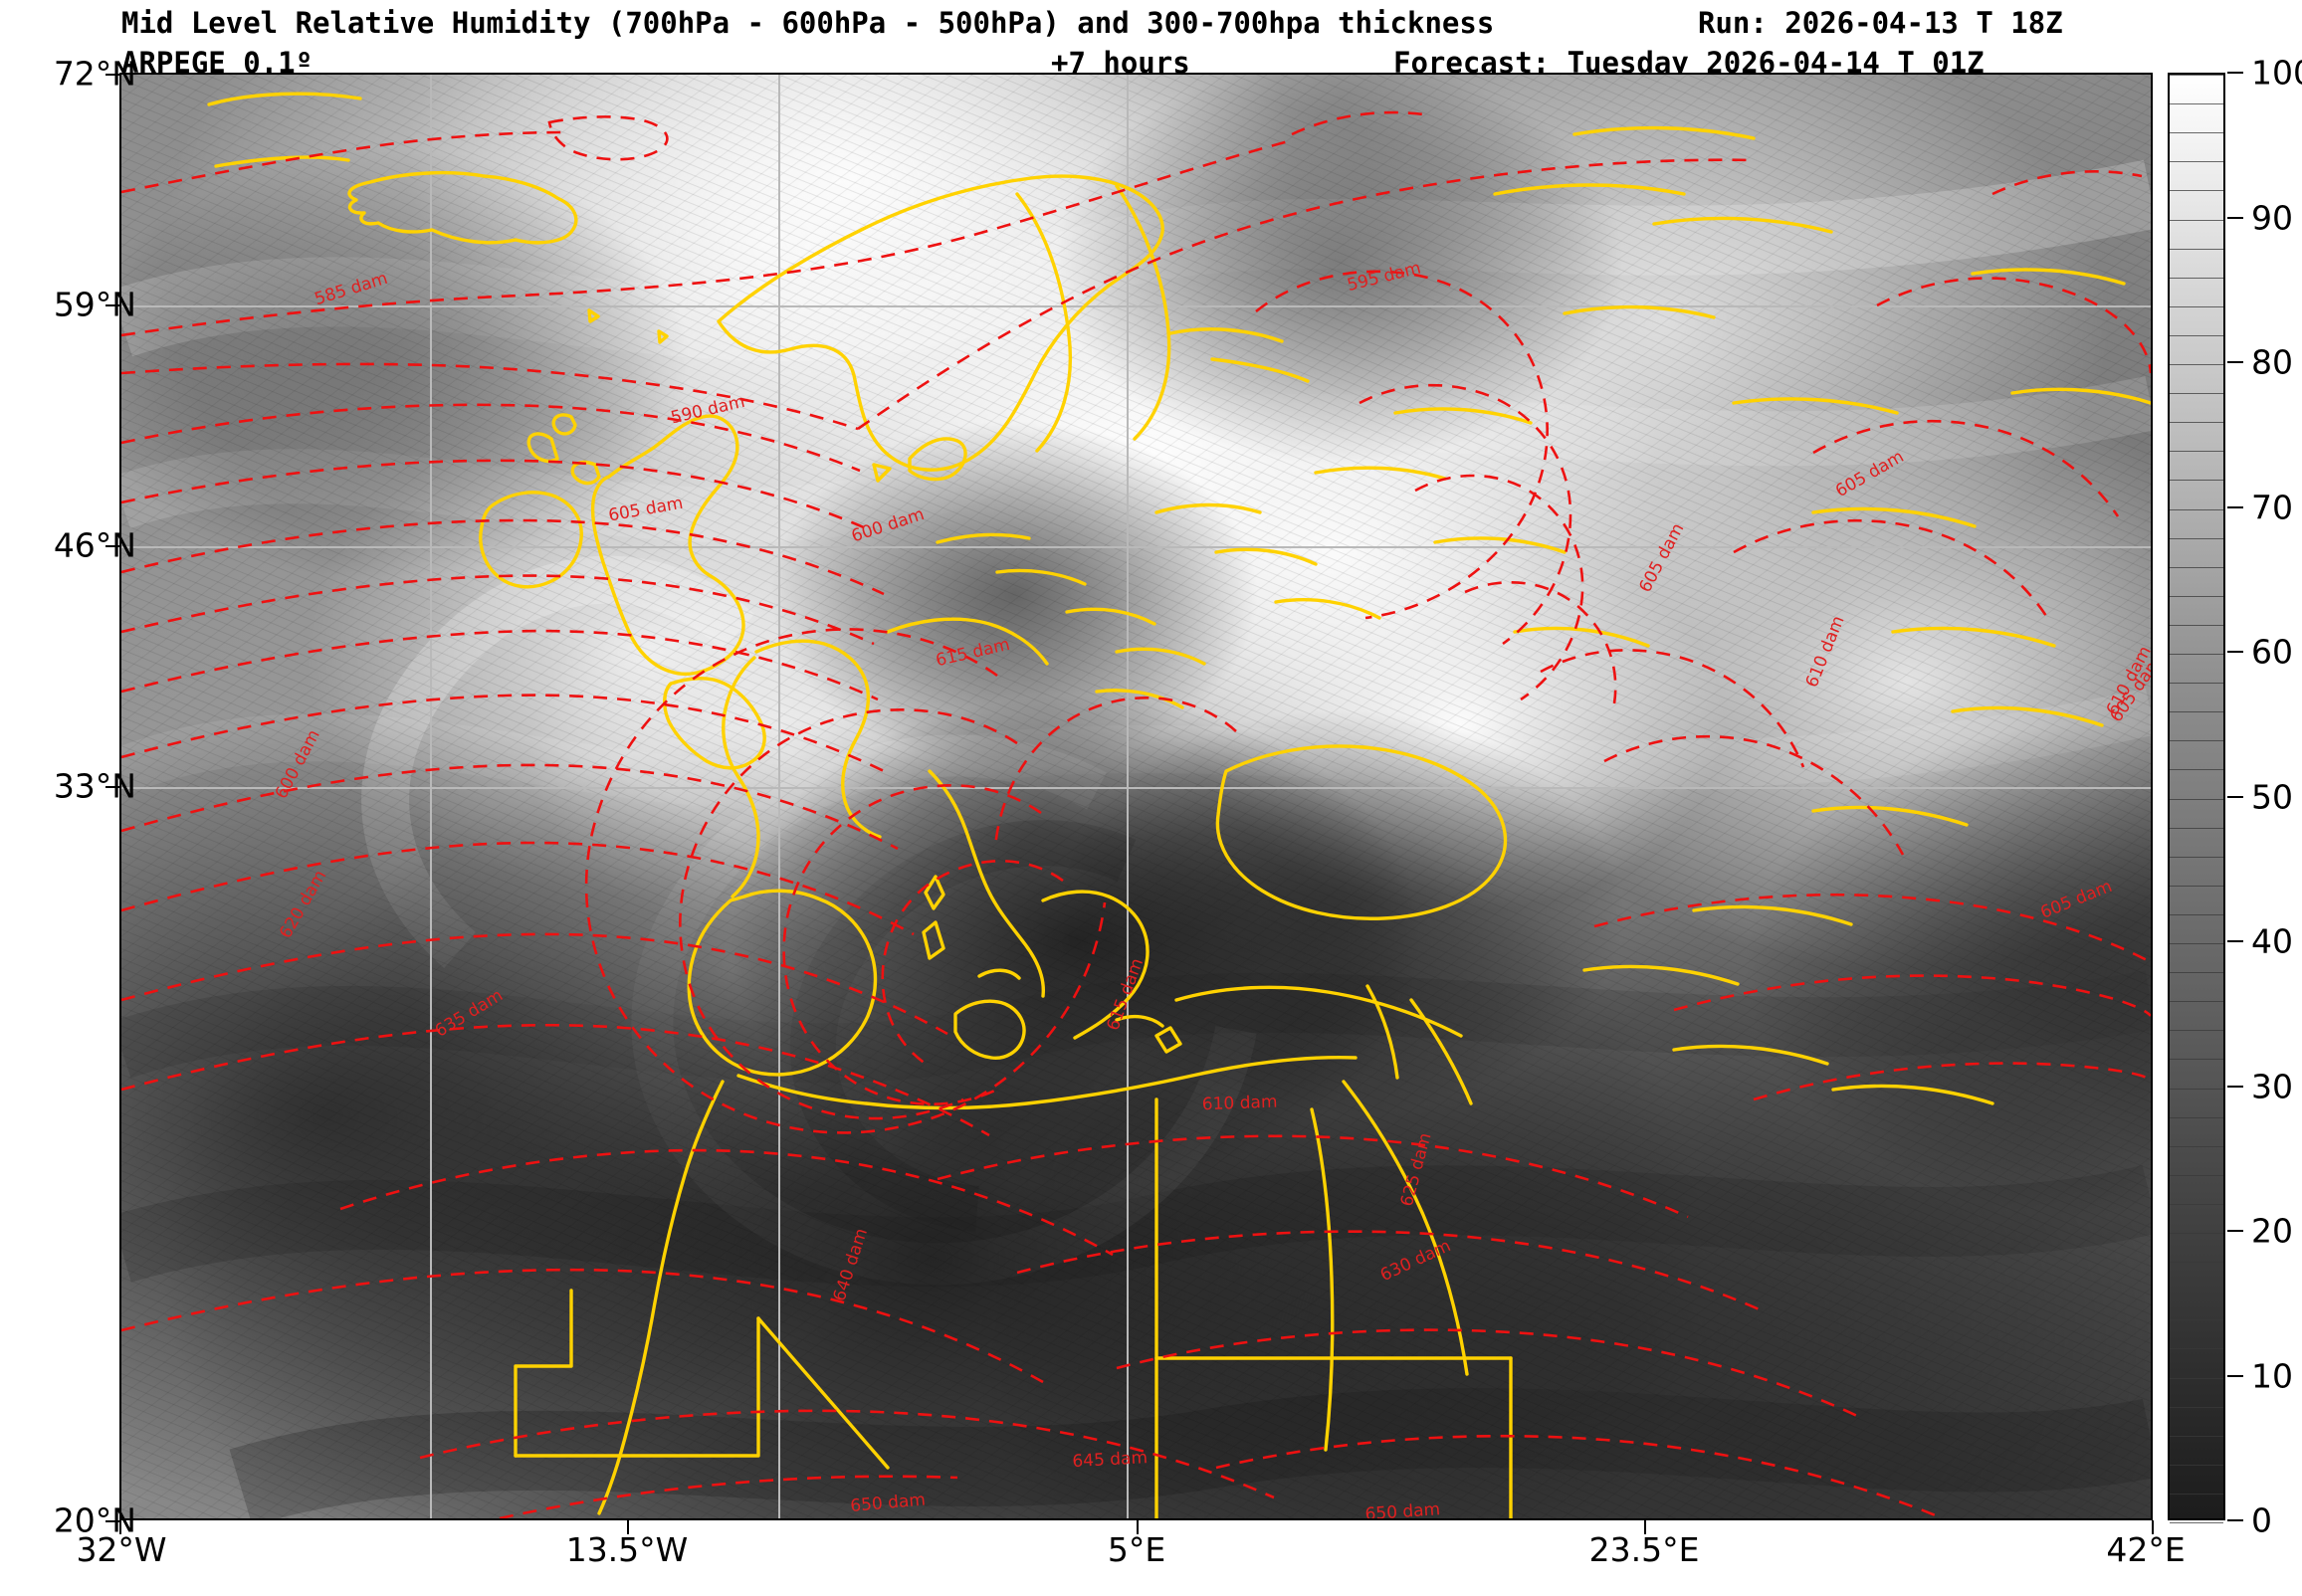  I want to click on graticule-lon-5e, so click(779, 797).